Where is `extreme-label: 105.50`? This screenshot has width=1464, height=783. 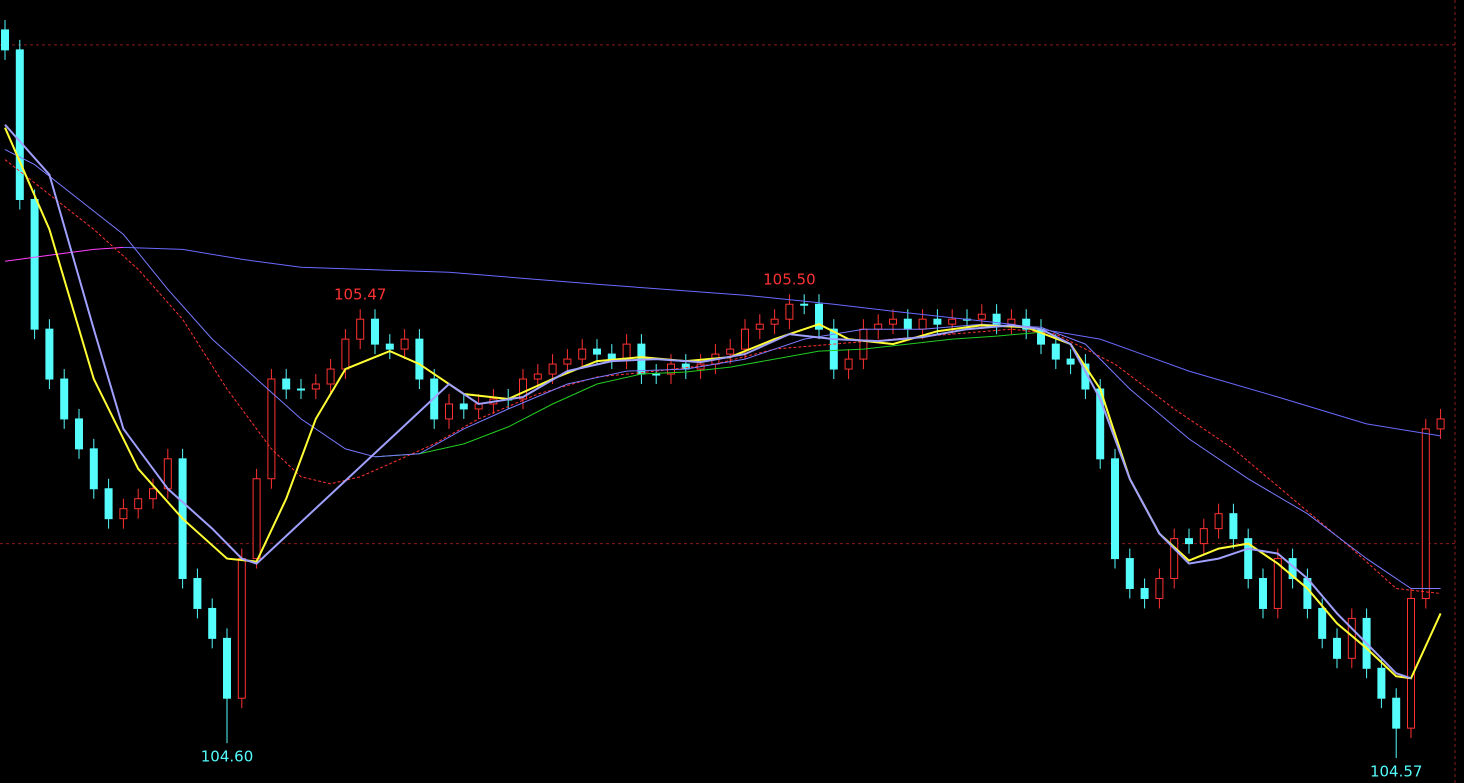 extreme-label: 105.50 is located at coordinates (789, 280).